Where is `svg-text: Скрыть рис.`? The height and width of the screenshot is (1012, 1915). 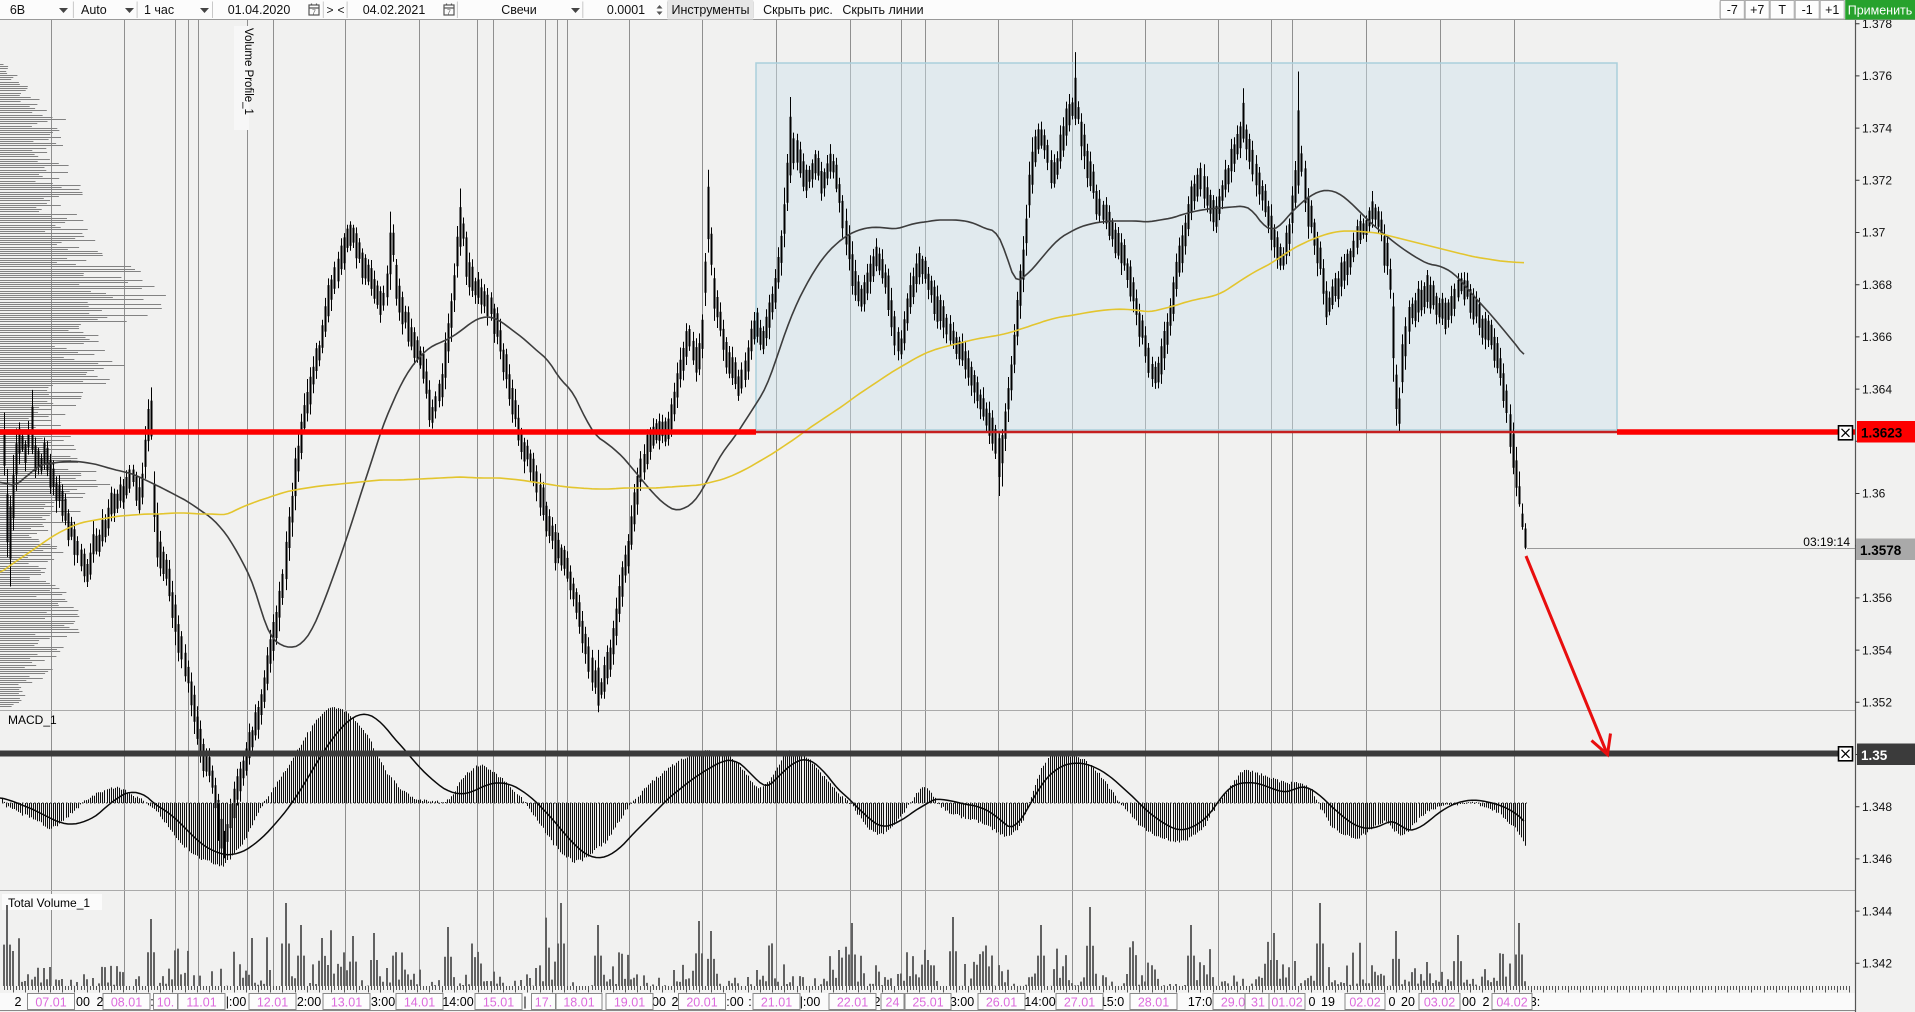 svg-text: Скрыть рис. is located at coordinates (798, 10).